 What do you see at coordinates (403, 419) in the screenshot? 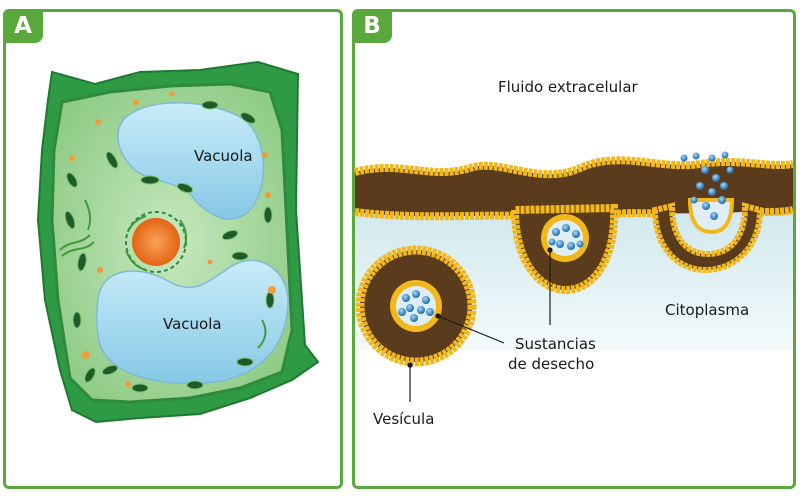
I see `vesicle-label: Vesícula` at bounding box center [403, 419].